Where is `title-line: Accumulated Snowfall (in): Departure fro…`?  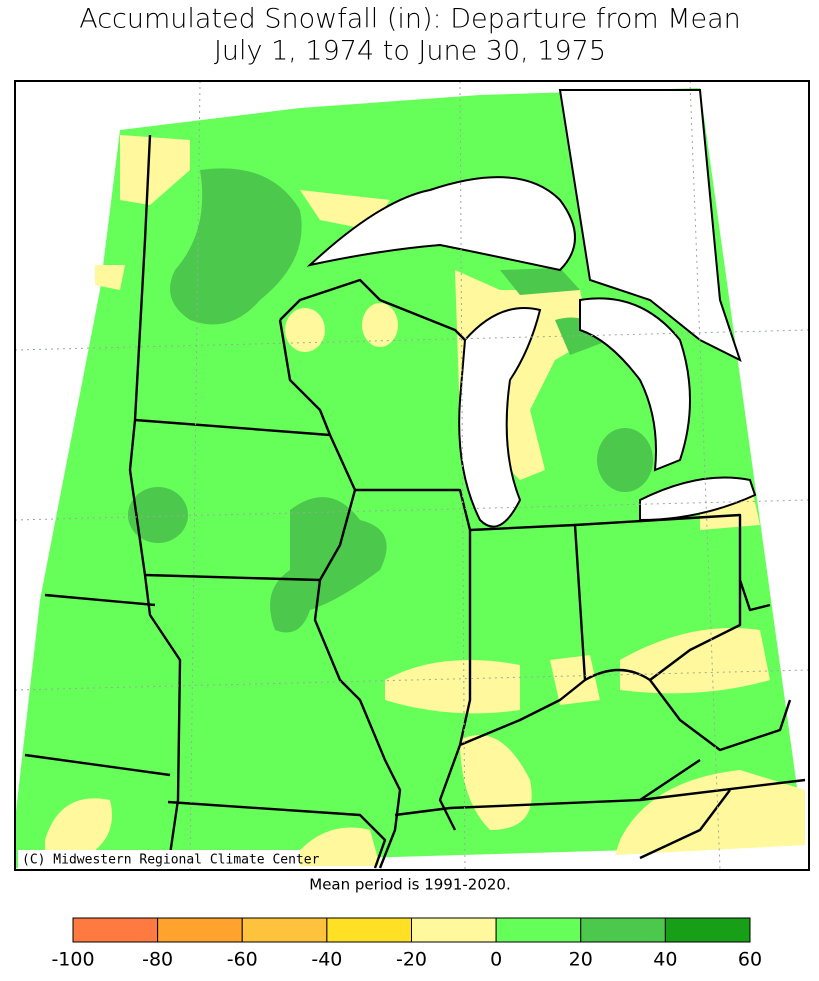 title-line: Accumulated Snowfall (in): Departure fro… is located at coordinates (410, 19).